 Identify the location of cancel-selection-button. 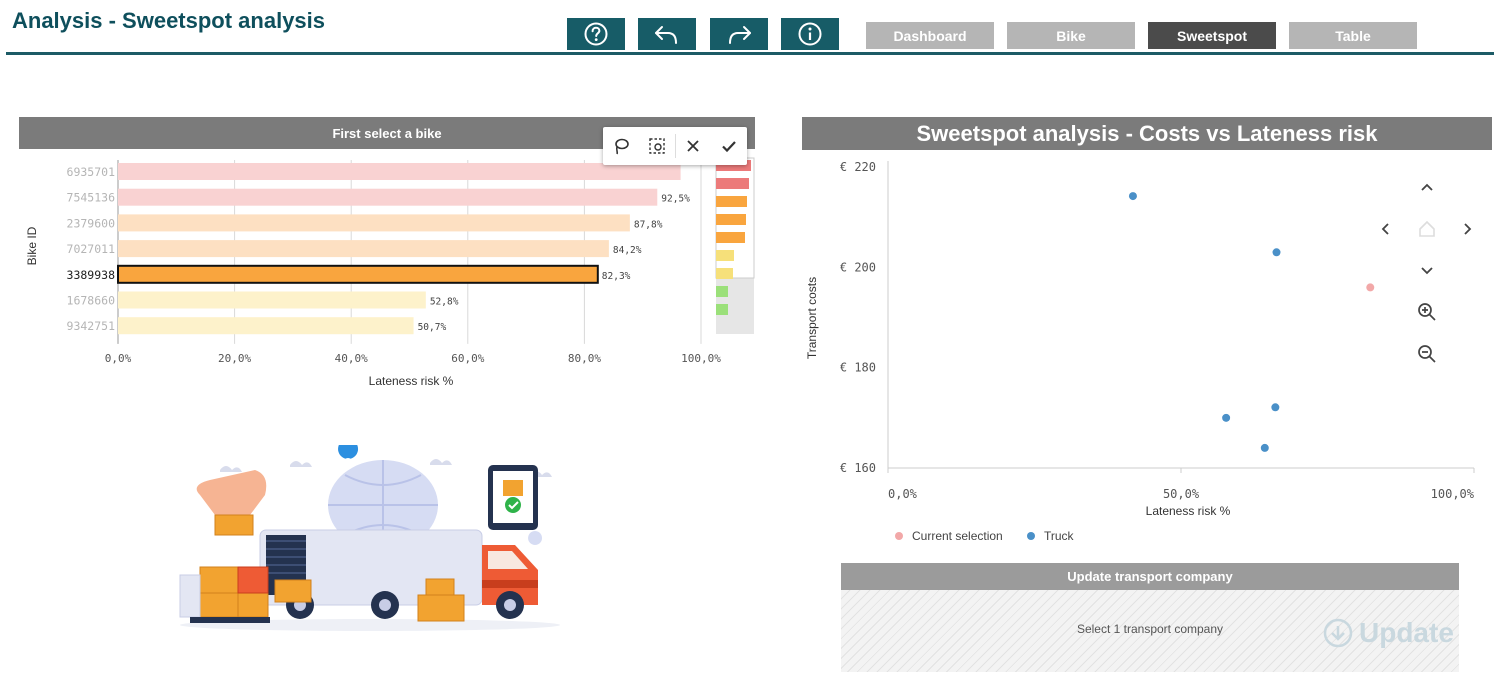
(694, 146).